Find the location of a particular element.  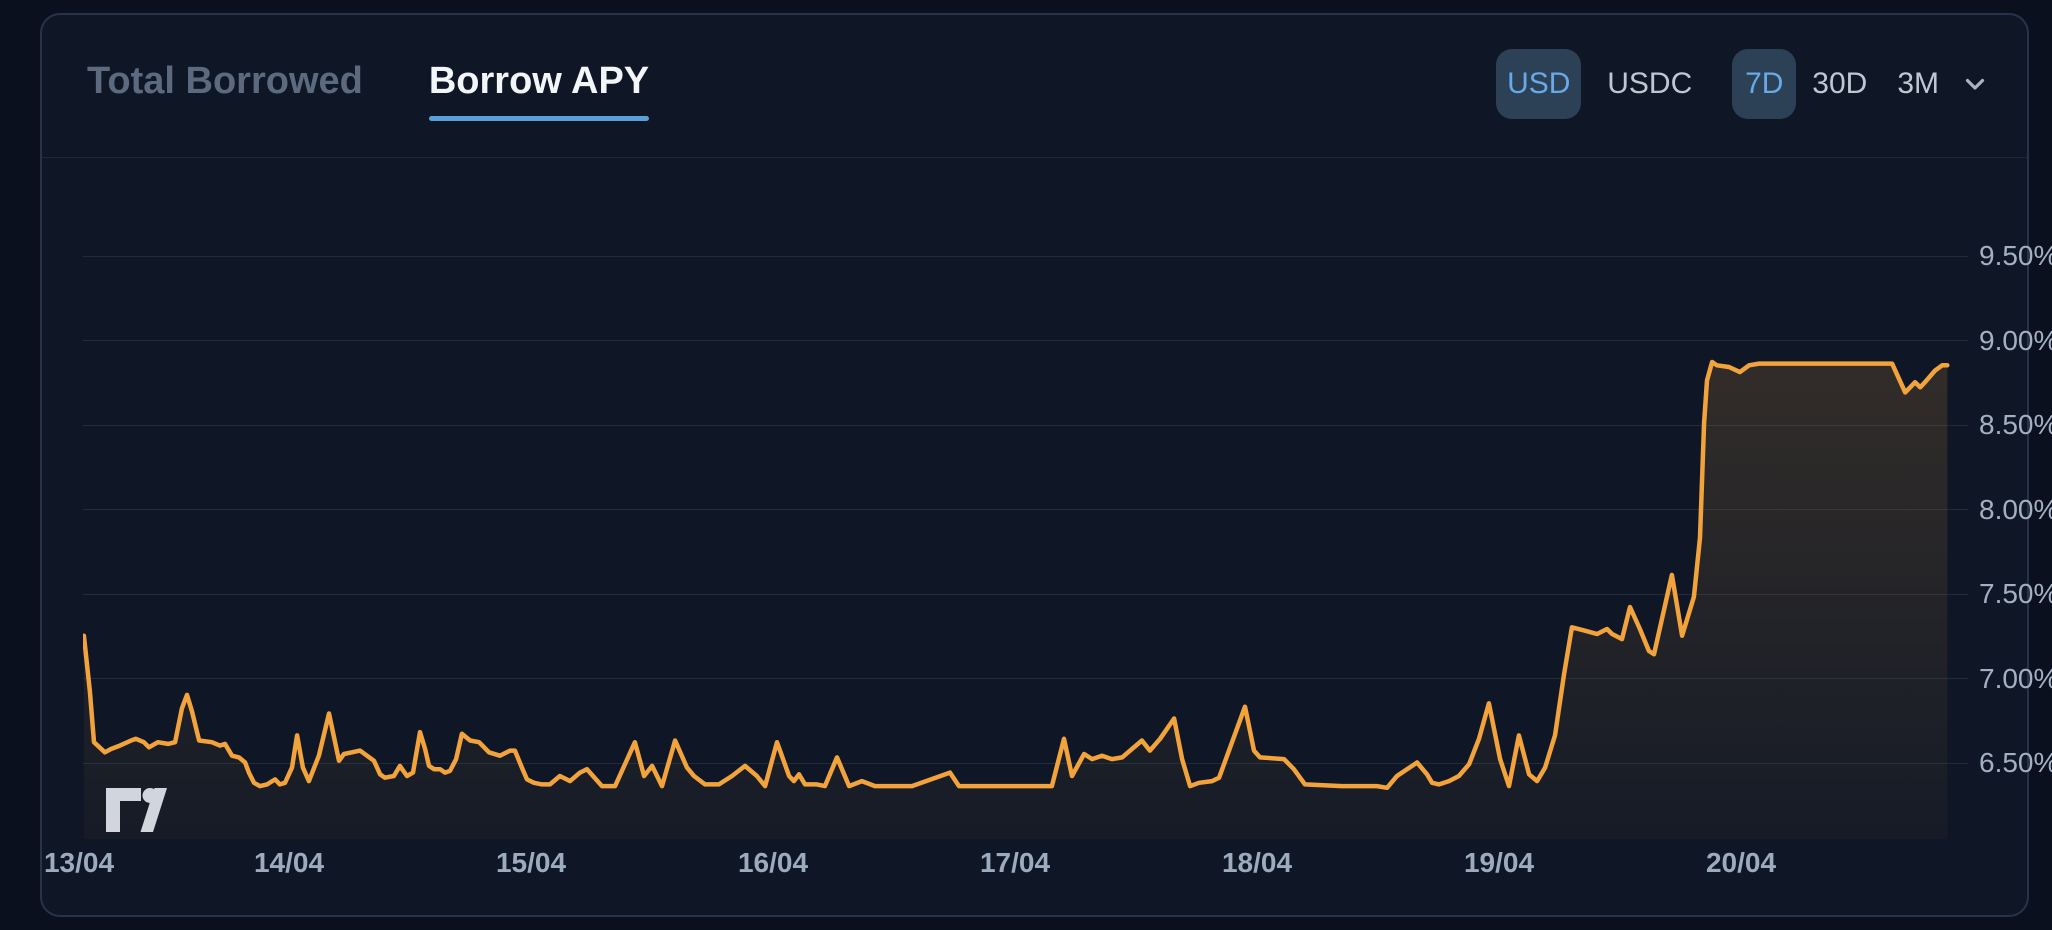

tab-total-borrowed: Total Borrowed is located at coordinates (225, 90).